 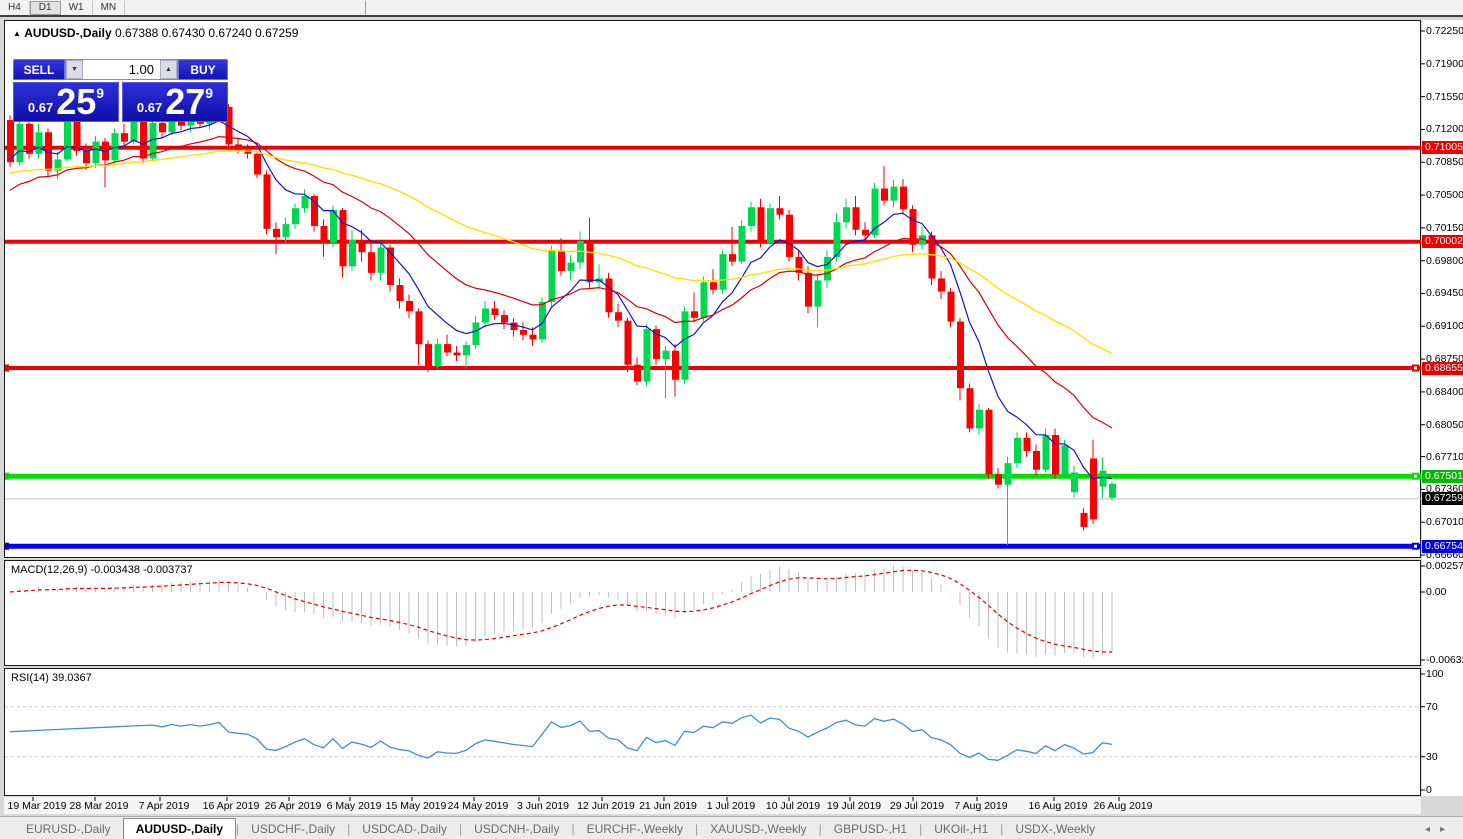 I want to click on volume-spinner: ▼ 1.00 ▲, so click(x=121, y=69).